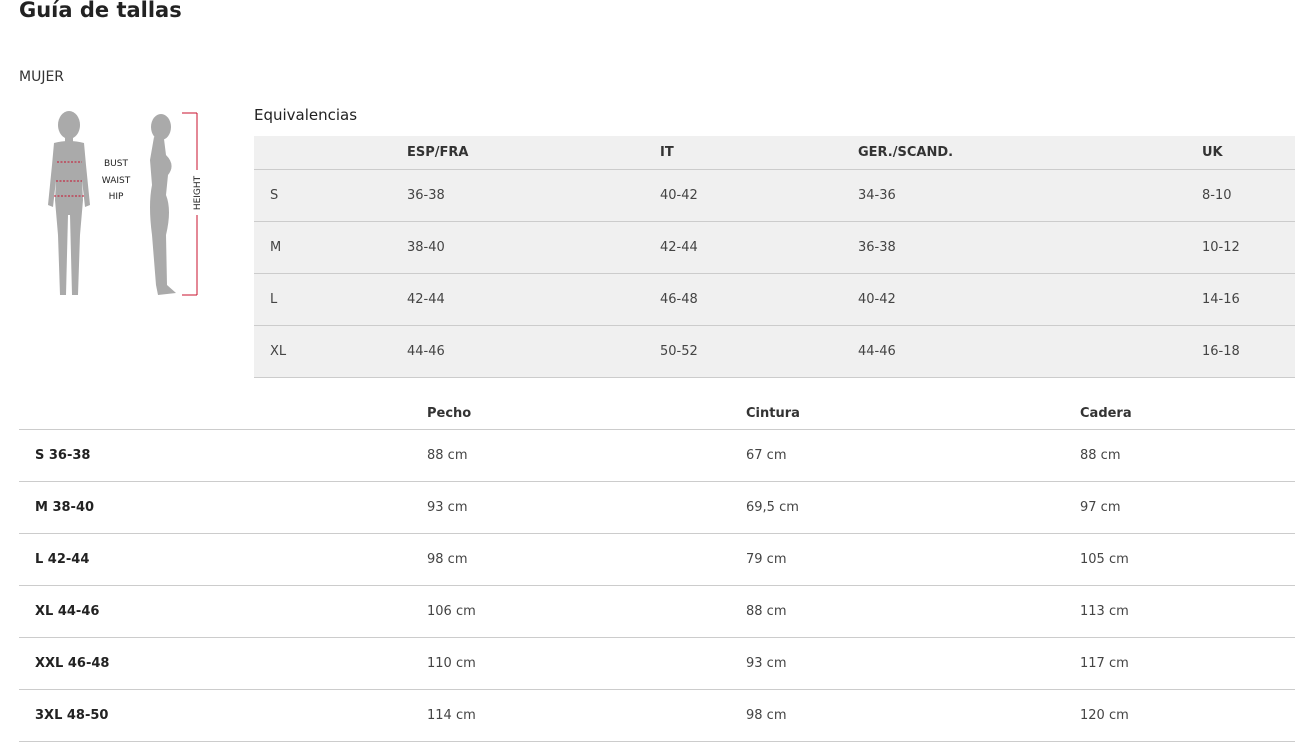 The width and height of the screenshot is (1295, 742). What do you see at coordinates (125, 203) in the screenshot?
I see `body-measurement-figure: BUST WAIST HIP HEIGHT` at bounding box center [125, 203].